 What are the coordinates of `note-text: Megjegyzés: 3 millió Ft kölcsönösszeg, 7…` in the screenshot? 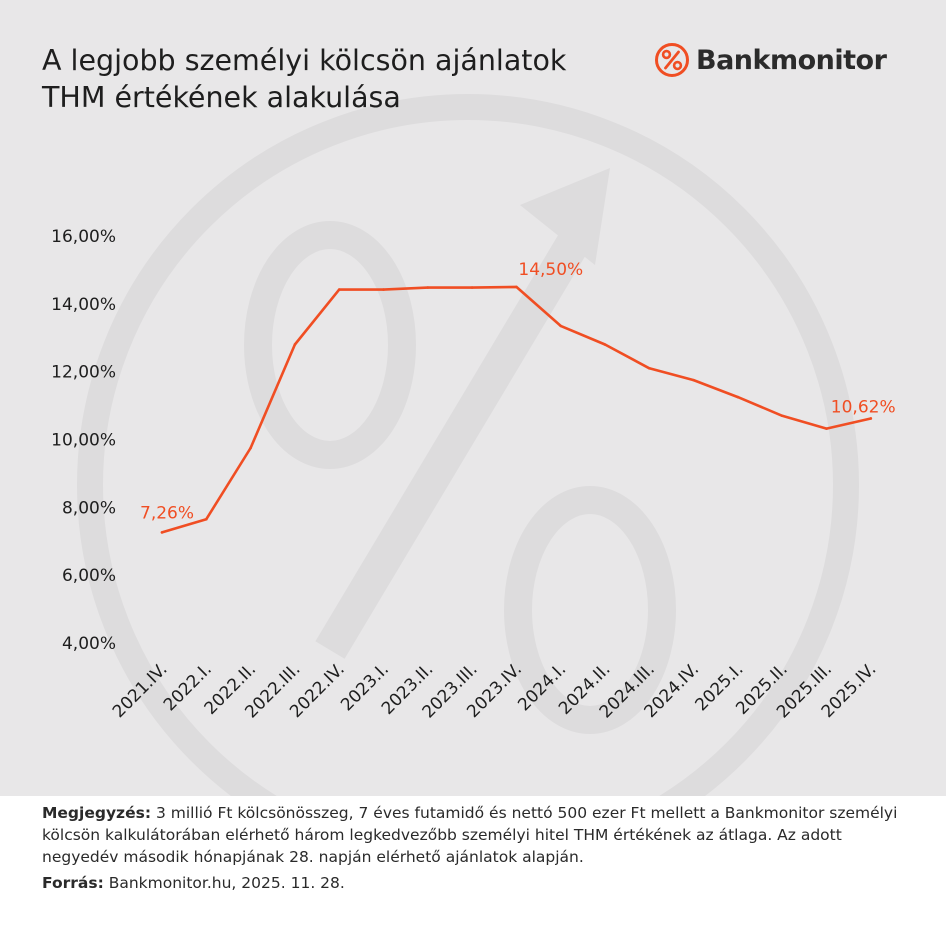 It's located at (482, 835).